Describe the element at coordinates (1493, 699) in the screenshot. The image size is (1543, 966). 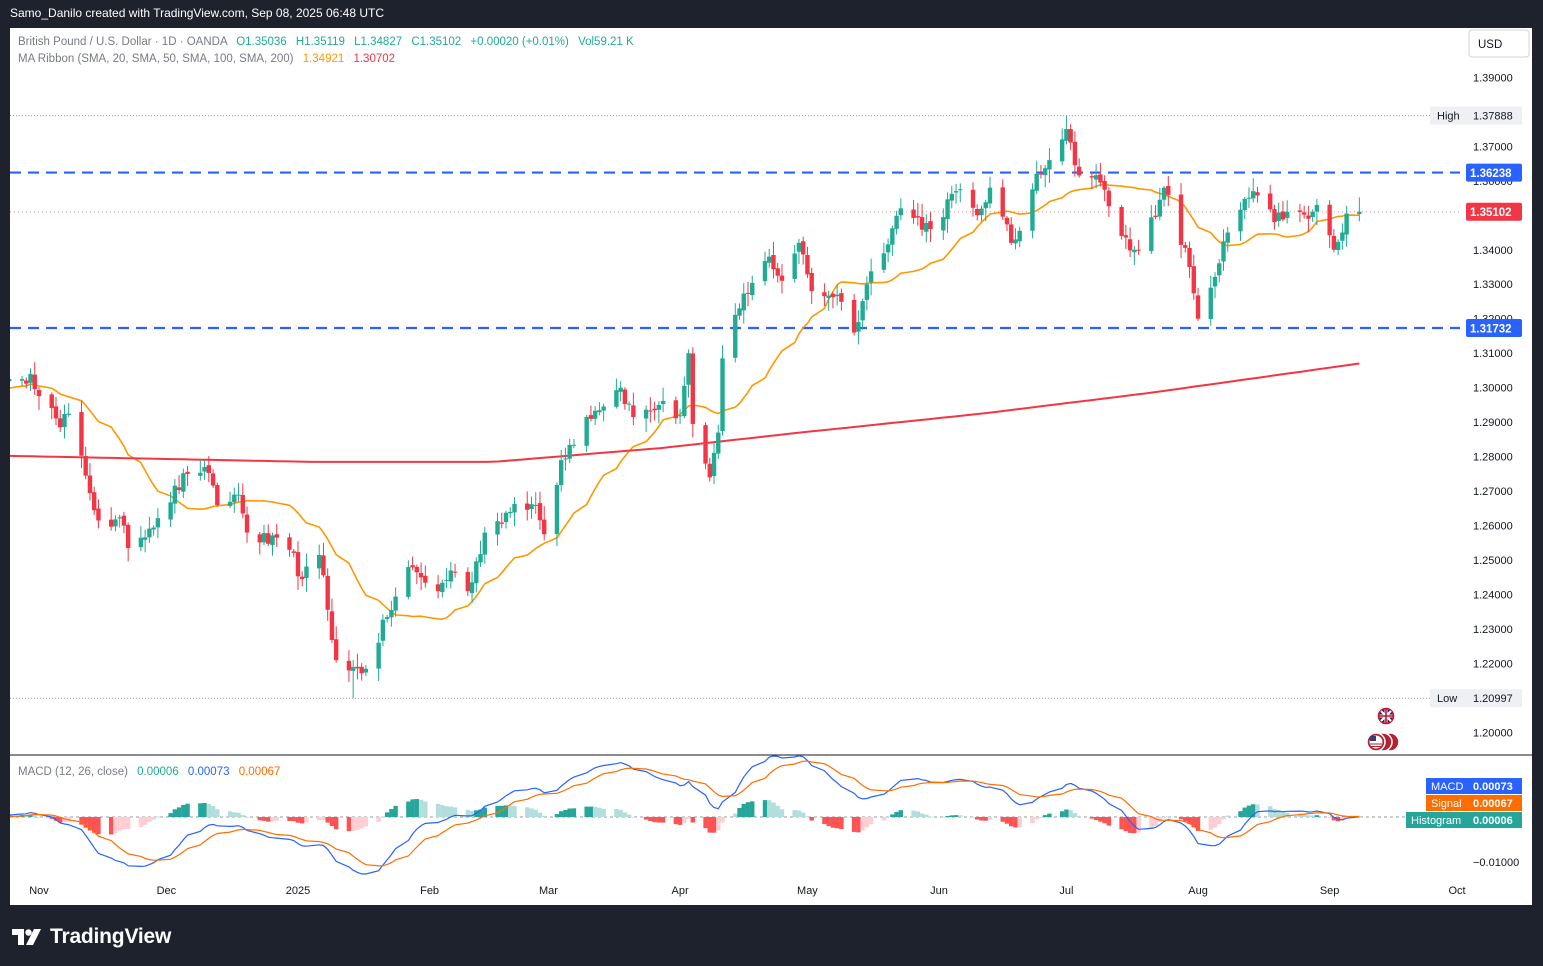
I see `low-tag-value: 1.20997` at that location.